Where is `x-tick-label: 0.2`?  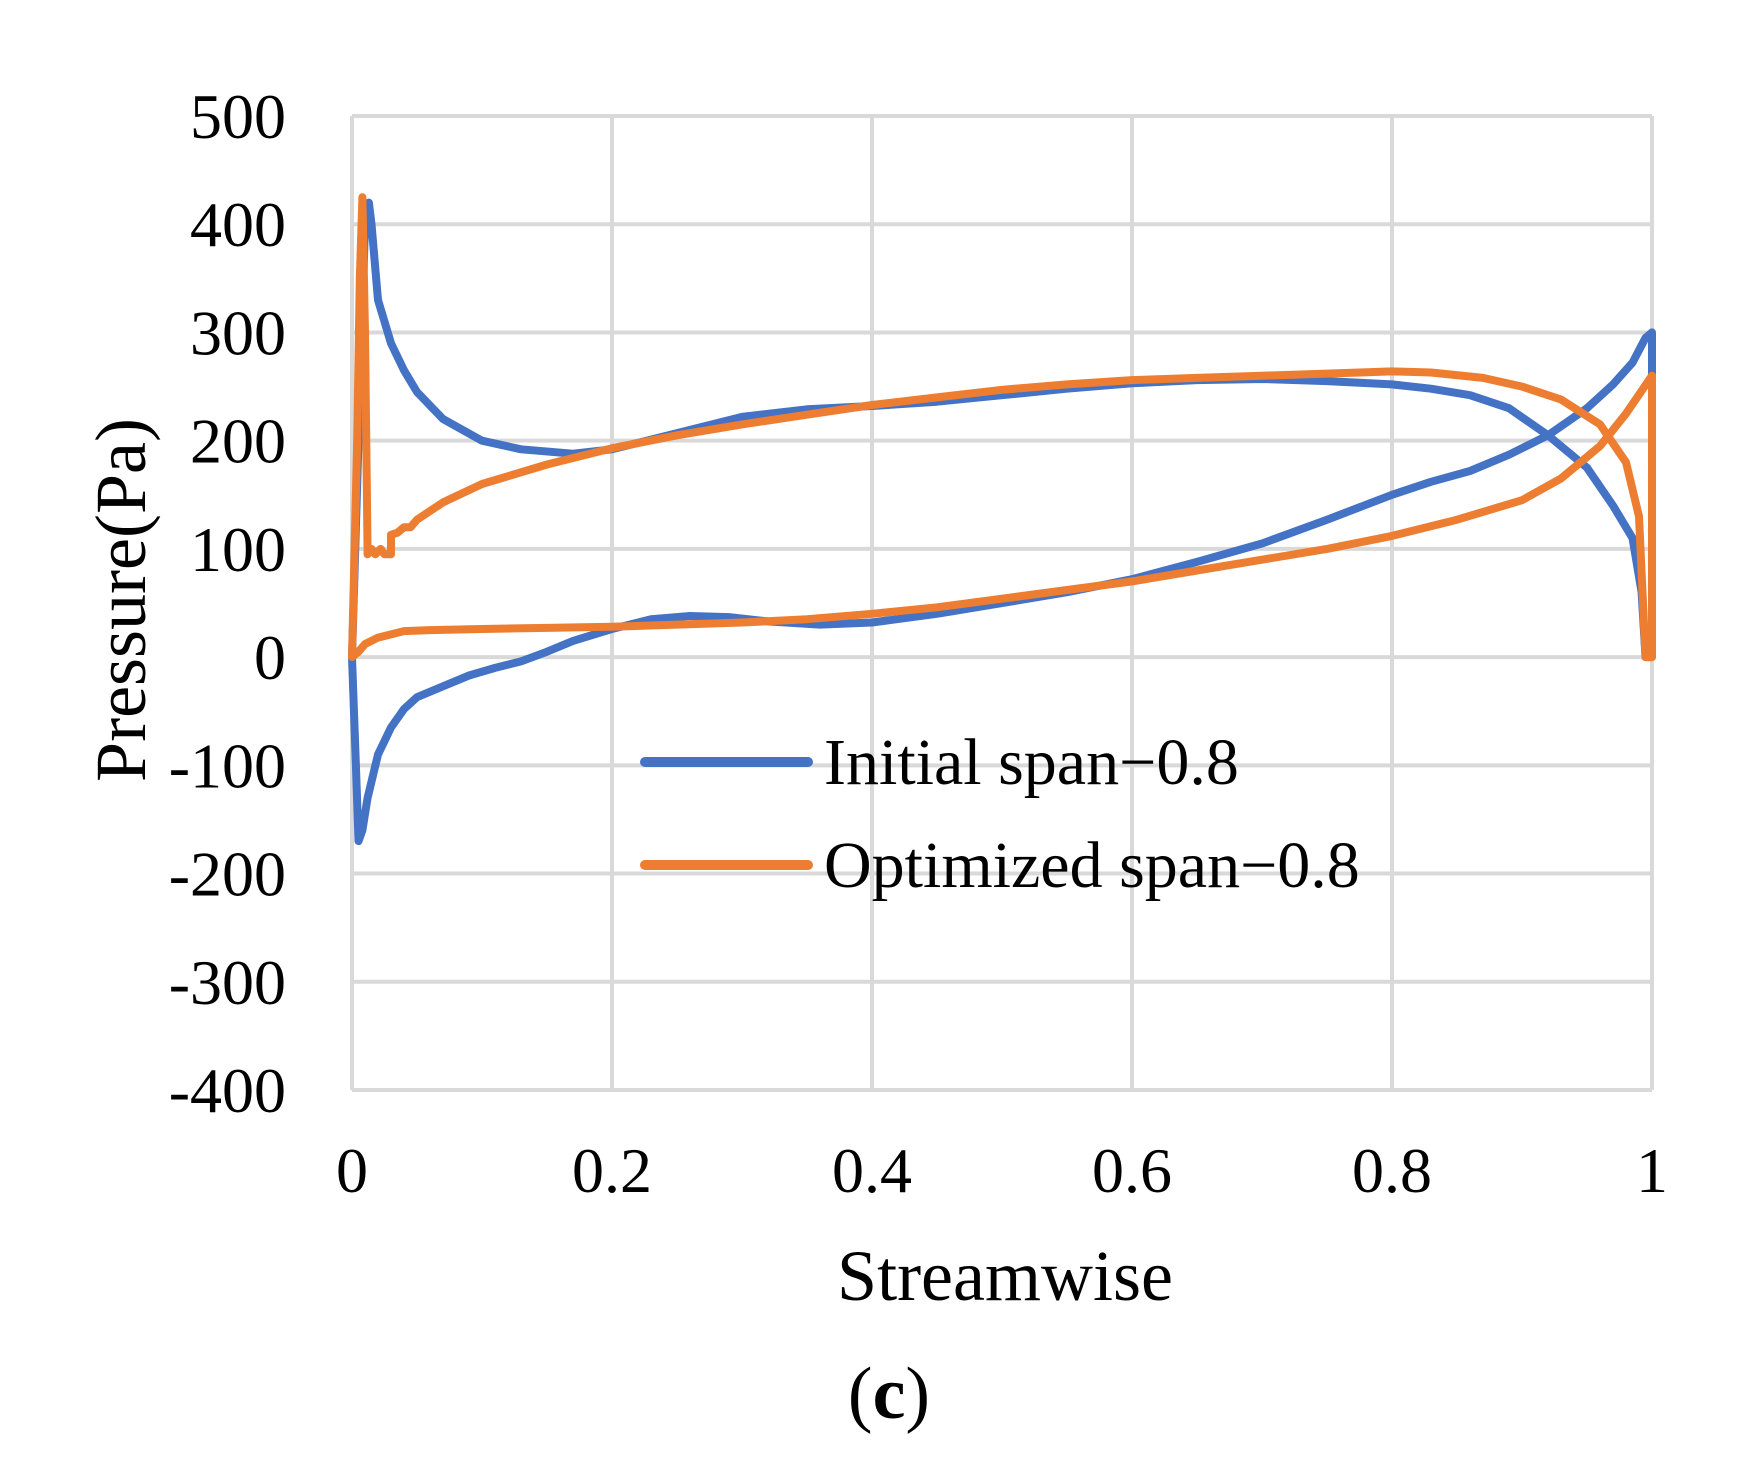
x-tick-label: 0.2 is located at coordinates (612, 1170).